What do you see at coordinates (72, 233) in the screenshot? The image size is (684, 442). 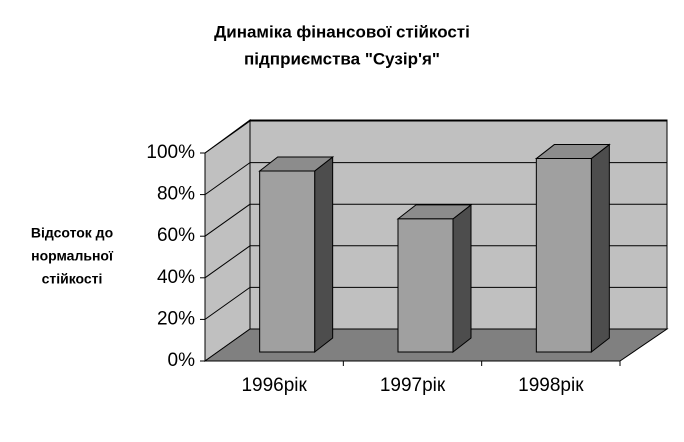 I see `y-axis-label: Відсоток до` at bounding box center [72, 233].